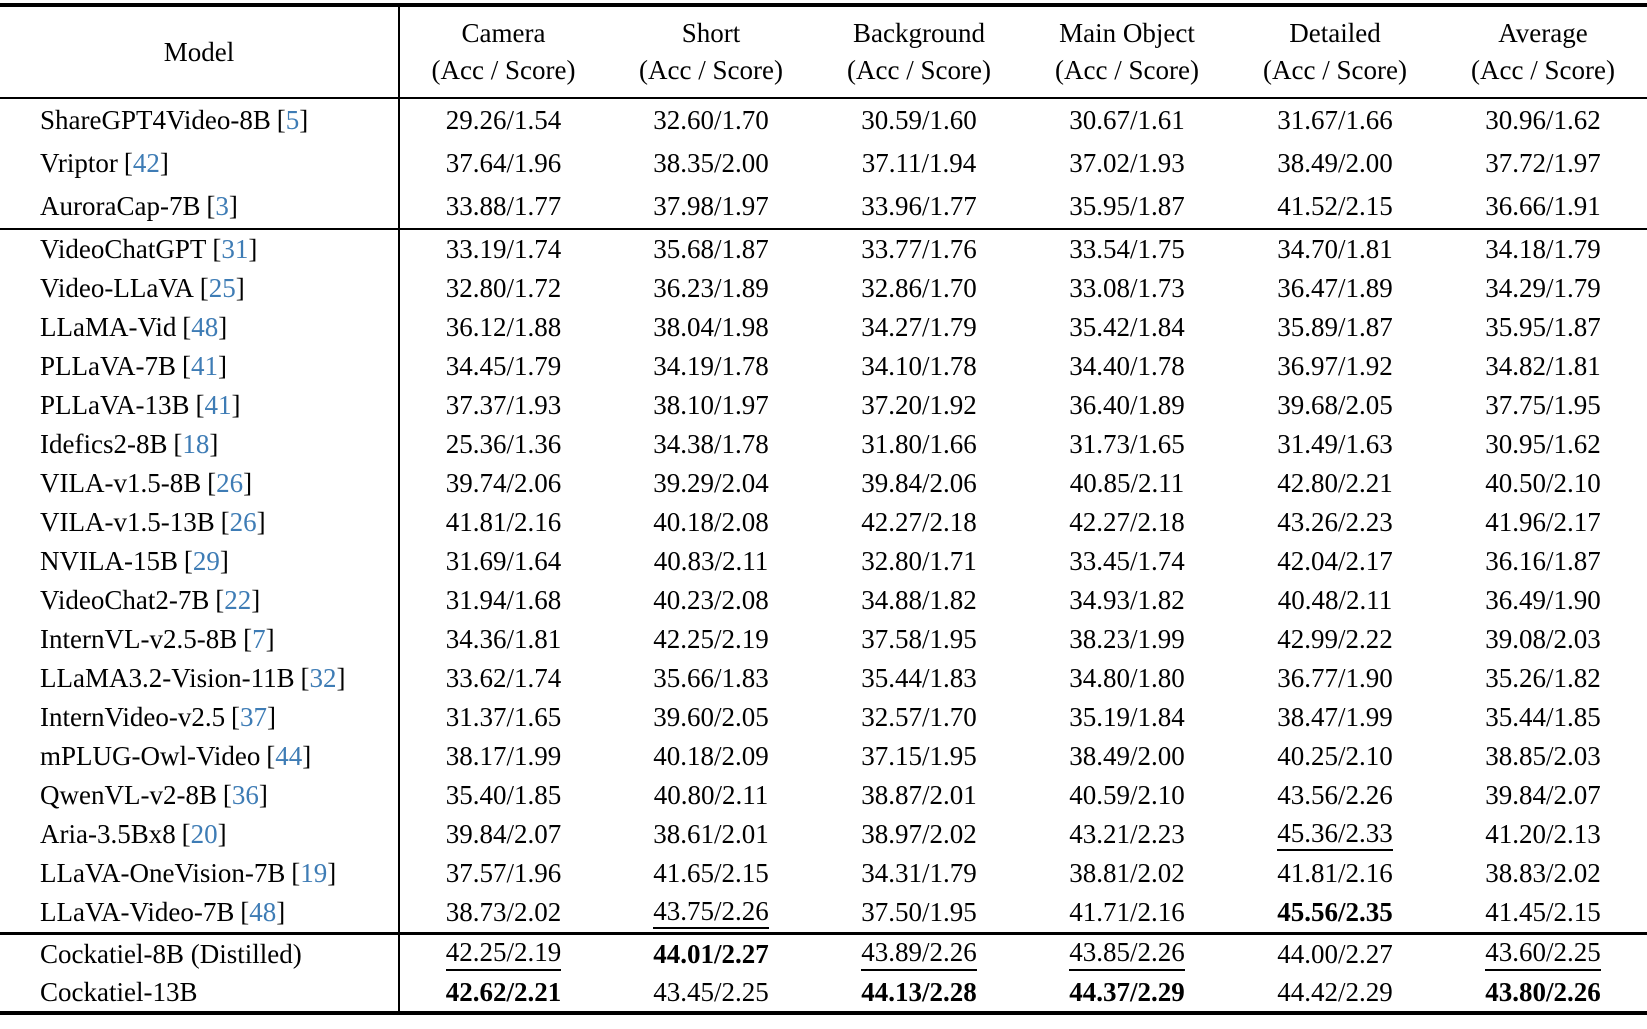 This screenshot has width=1647, height=1029. Describe the element at coordinates (115, 405) in the screenshot. I see `model-name: PLLaVA-13B` at that location.